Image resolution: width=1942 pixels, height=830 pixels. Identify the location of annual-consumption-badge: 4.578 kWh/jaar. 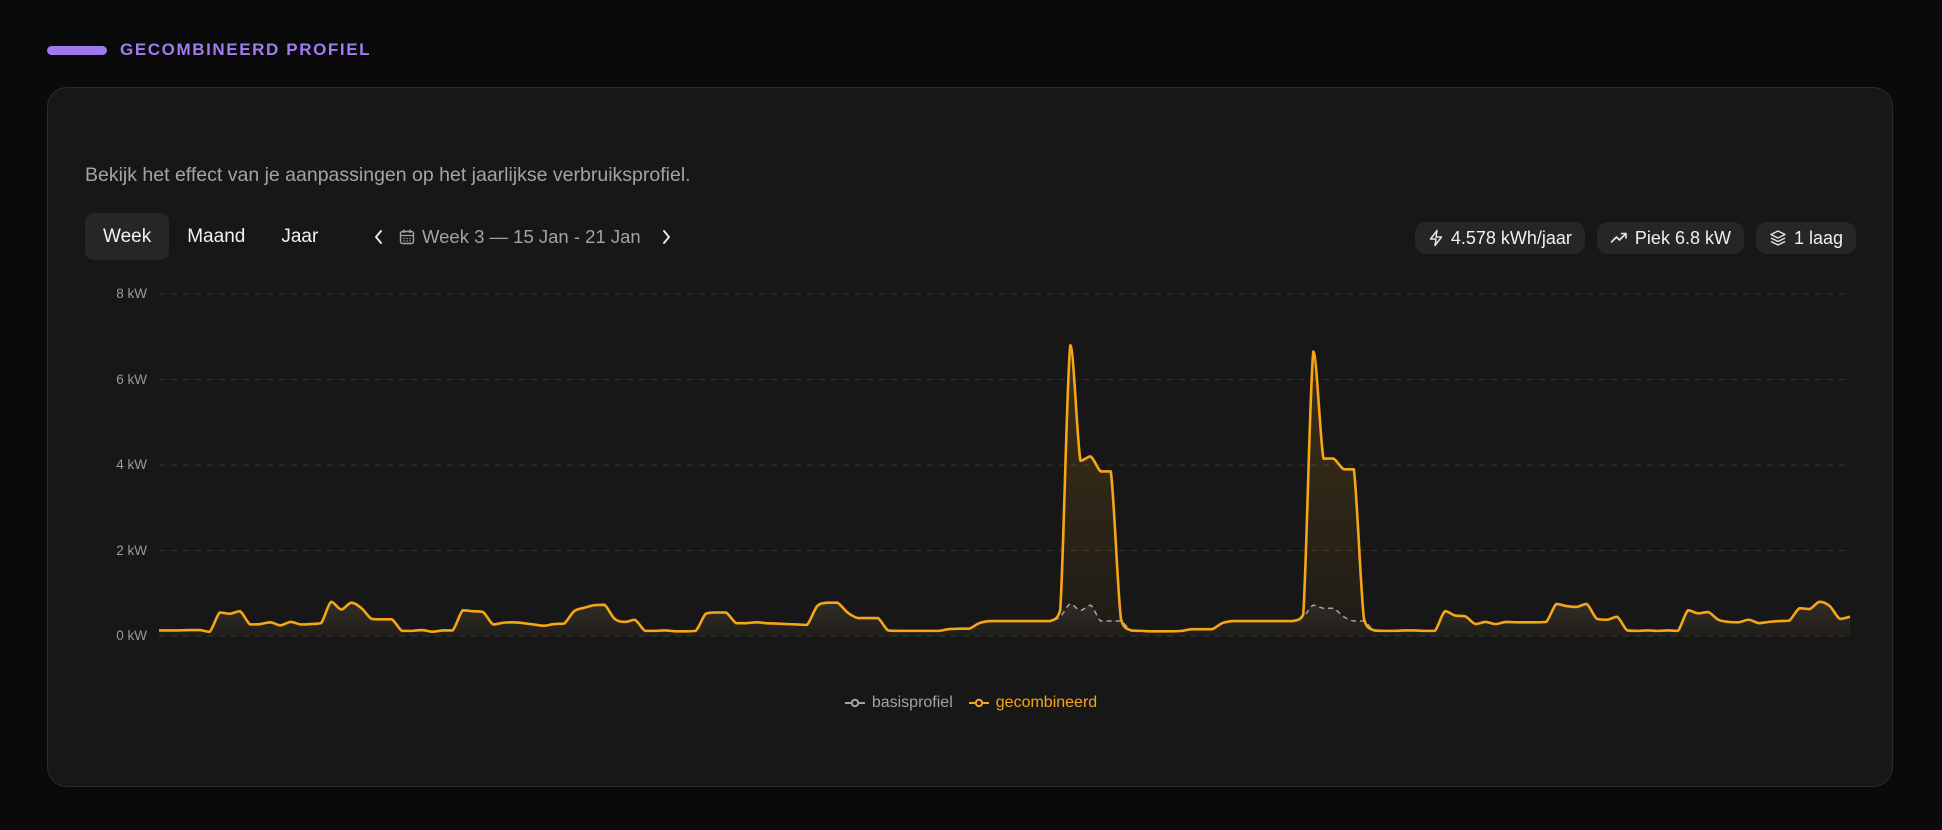
(1499, 238).